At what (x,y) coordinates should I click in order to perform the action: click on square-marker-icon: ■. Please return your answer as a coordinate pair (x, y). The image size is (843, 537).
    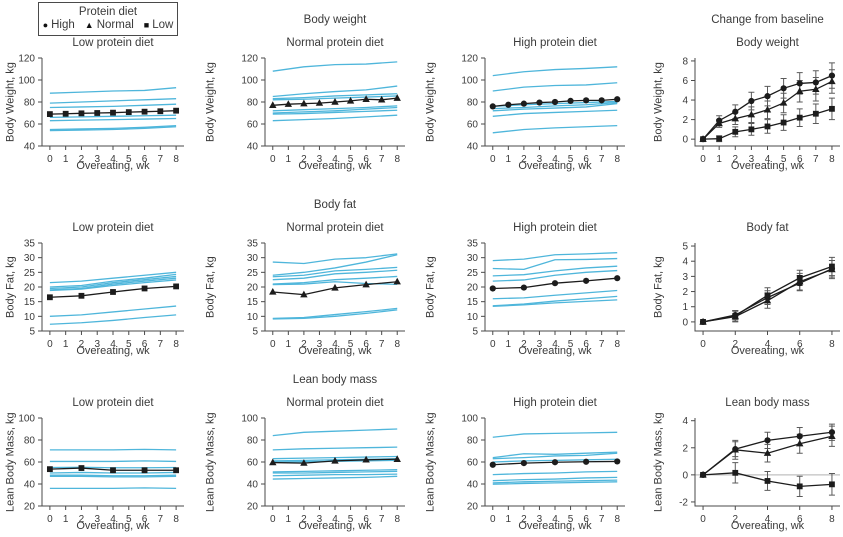
    Looking at the image, I should click on (146, 25).